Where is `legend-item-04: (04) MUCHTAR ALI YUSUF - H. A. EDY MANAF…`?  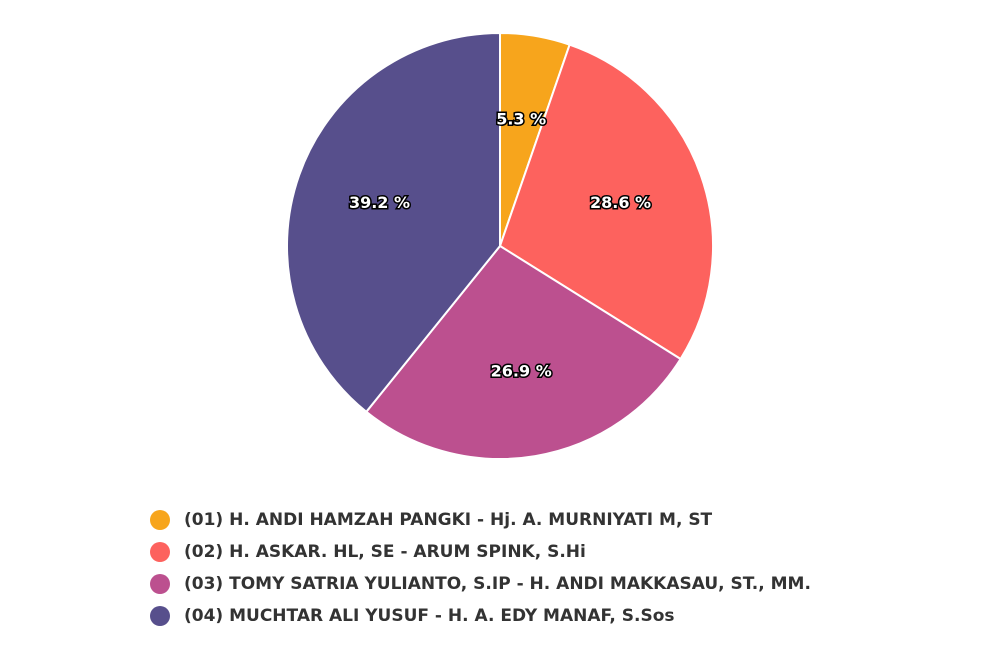 legend-item-04: (04) MUCHTAR ALI YUSUF - H. A. EDY MANAF… is located at coordinates (480, 616).